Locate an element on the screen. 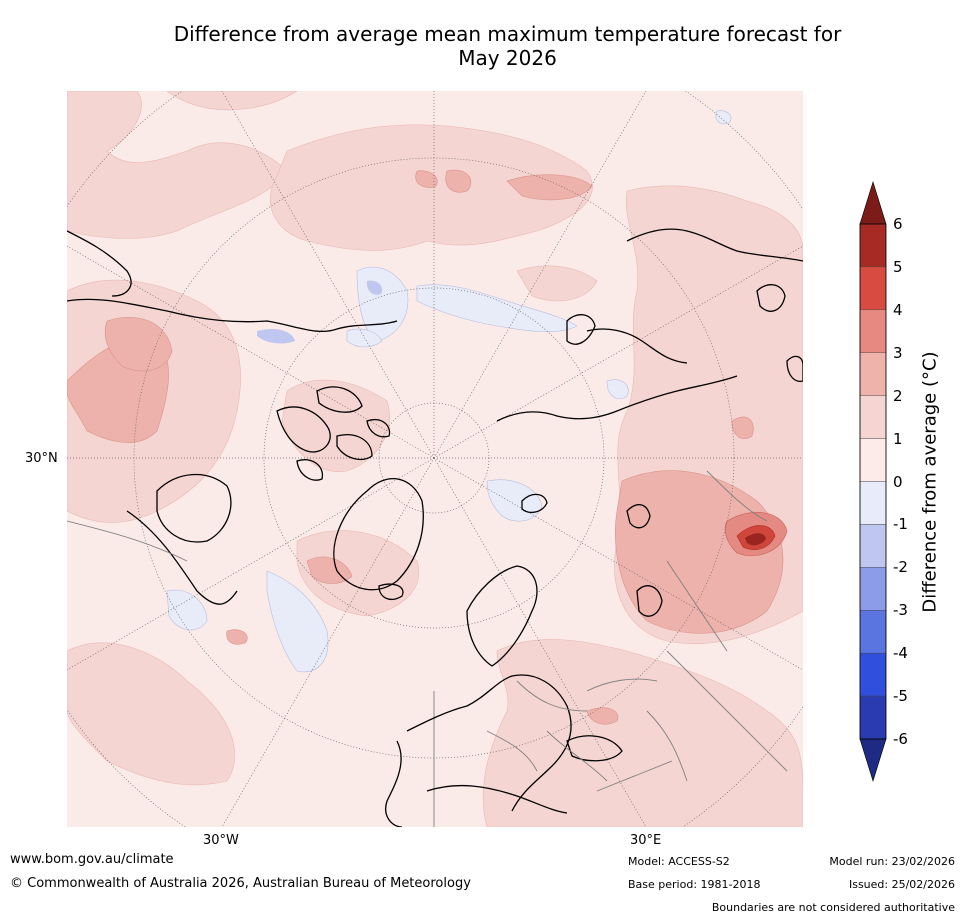 The width and height of the screenshot is (965, 919). colorbar-tick-label: -3 is located at coordinates (900, 610).